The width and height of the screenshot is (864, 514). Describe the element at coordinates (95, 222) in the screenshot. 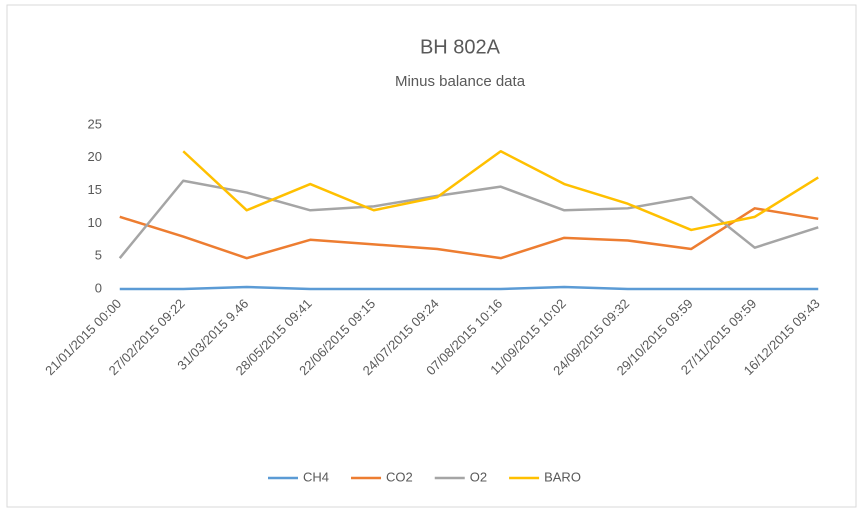

I see `y-tick-label: 10` at that location.